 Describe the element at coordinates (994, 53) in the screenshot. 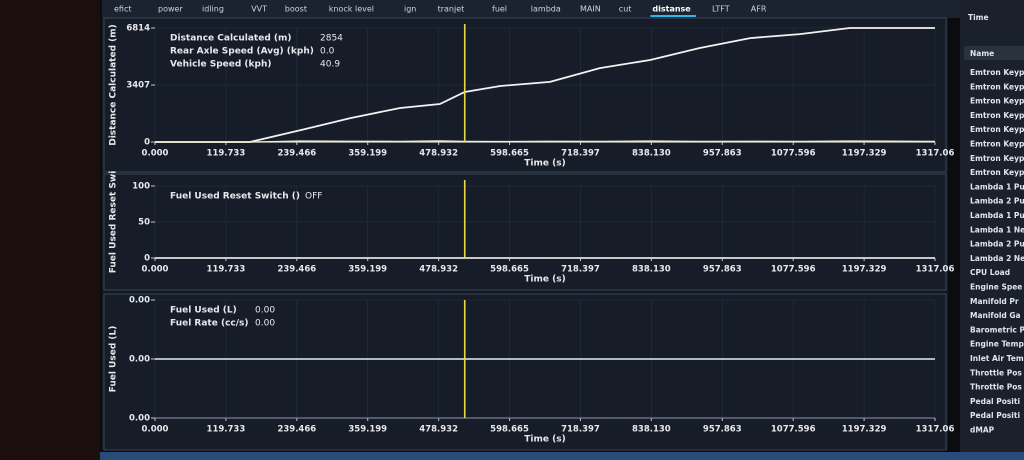

I see `sidebar-header-bg` at that location.